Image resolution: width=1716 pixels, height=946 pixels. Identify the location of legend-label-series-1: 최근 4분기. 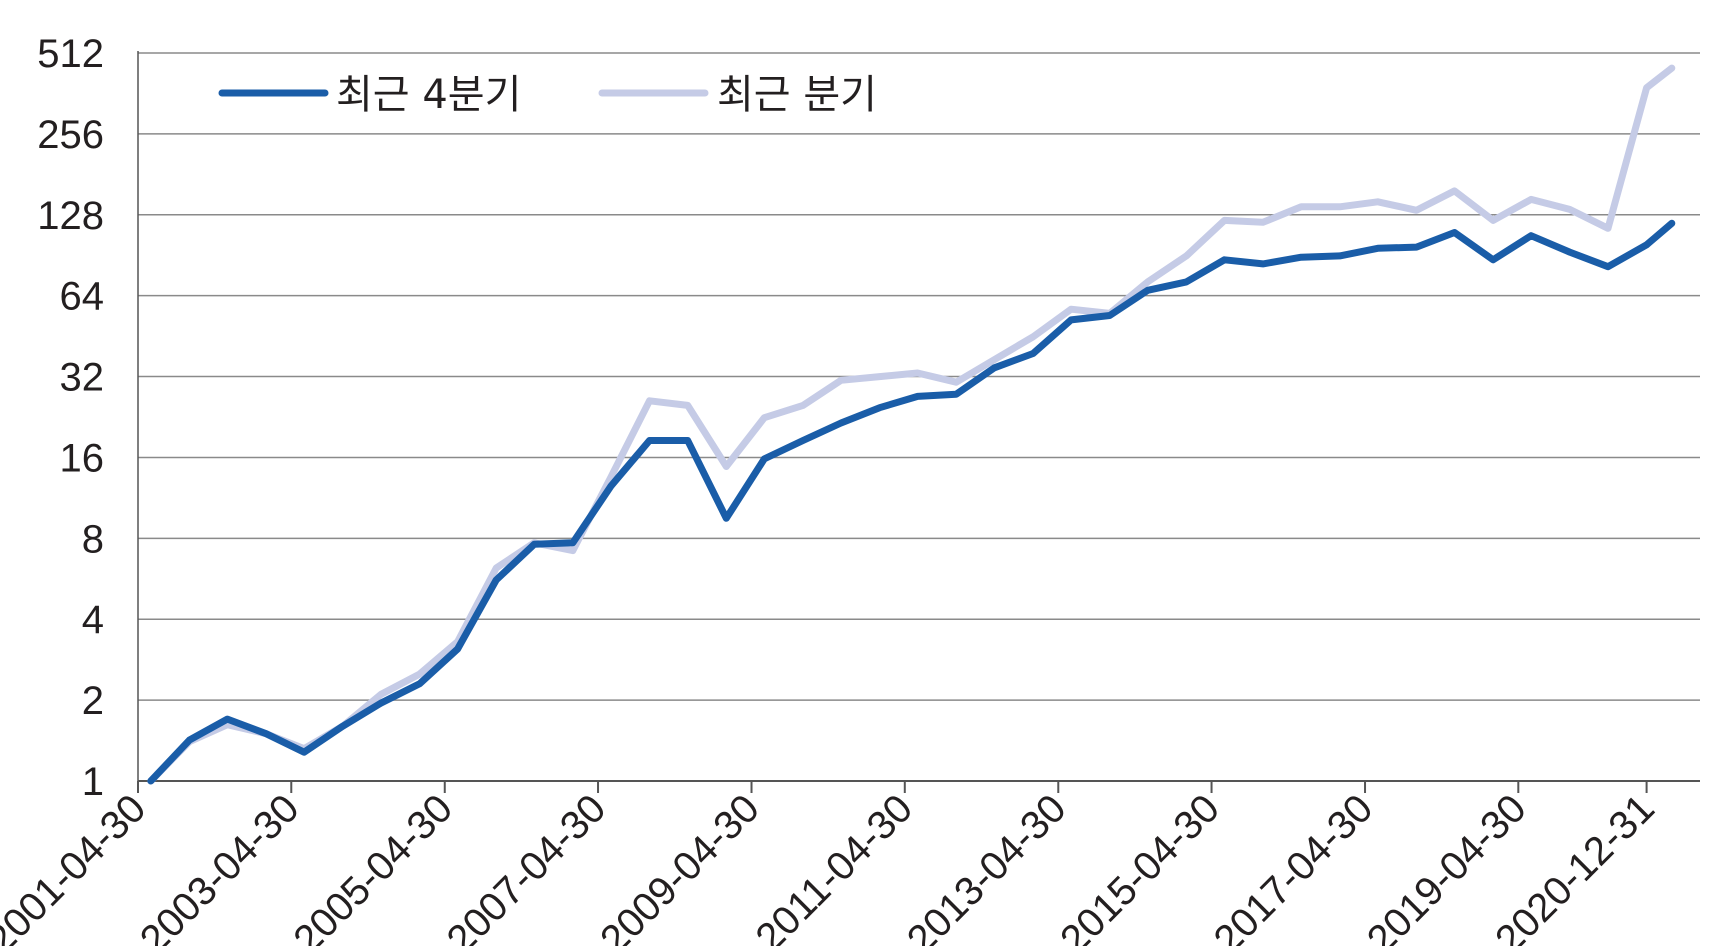
(428, 95).